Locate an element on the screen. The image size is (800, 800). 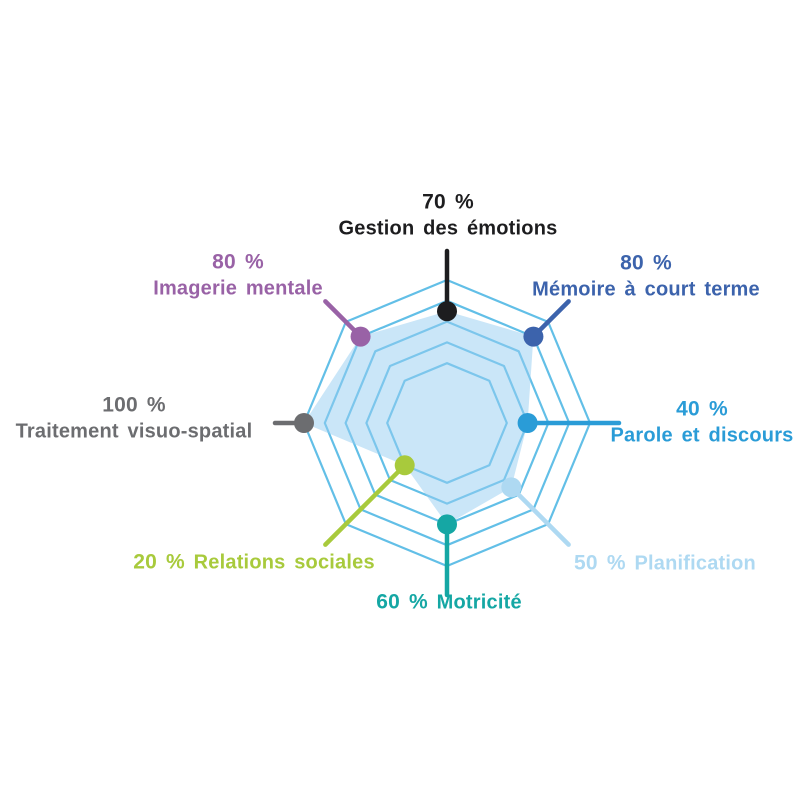
axis-label-traitement-visuo-spatial: 100 % Traitement visuo-spatial is located at coordinates (134, 417).